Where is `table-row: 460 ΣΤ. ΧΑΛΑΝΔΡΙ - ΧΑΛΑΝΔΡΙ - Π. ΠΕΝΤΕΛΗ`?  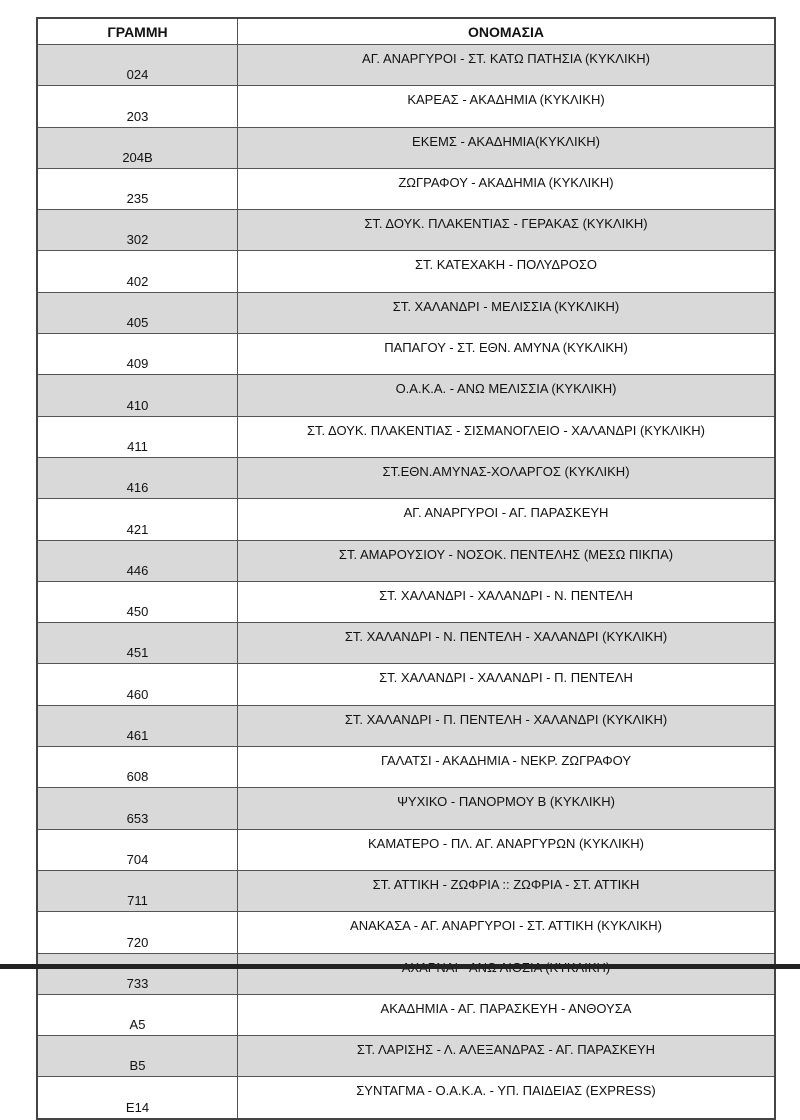 table-row: 460 ΣΤ. ΧΑΛΑΝΔΡΙ - ΧΑΛΑΝΔΡΙ - Π. ΠΕΝΤΕΛΗ is located at coordinates (406, 684).